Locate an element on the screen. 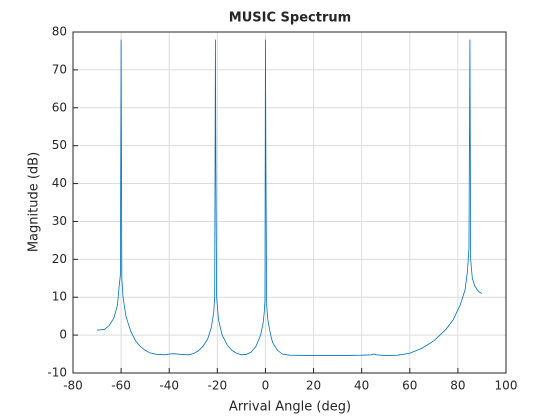 Image resolution: width=560 pixels, height=420 pixels. x-tick-label: 60 is located at coordinates (409, 386).